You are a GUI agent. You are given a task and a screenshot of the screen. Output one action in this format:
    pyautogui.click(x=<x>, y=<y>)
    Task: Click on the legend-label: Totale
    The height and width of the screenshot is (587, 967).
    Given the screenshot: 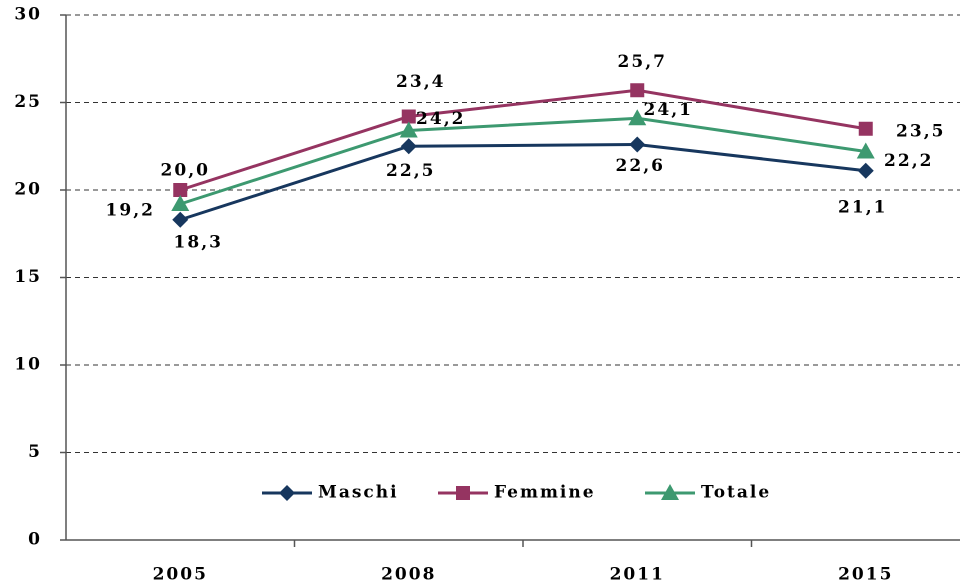 What is the action you would take?
    pyautogui.click(x=736, y=493)
    